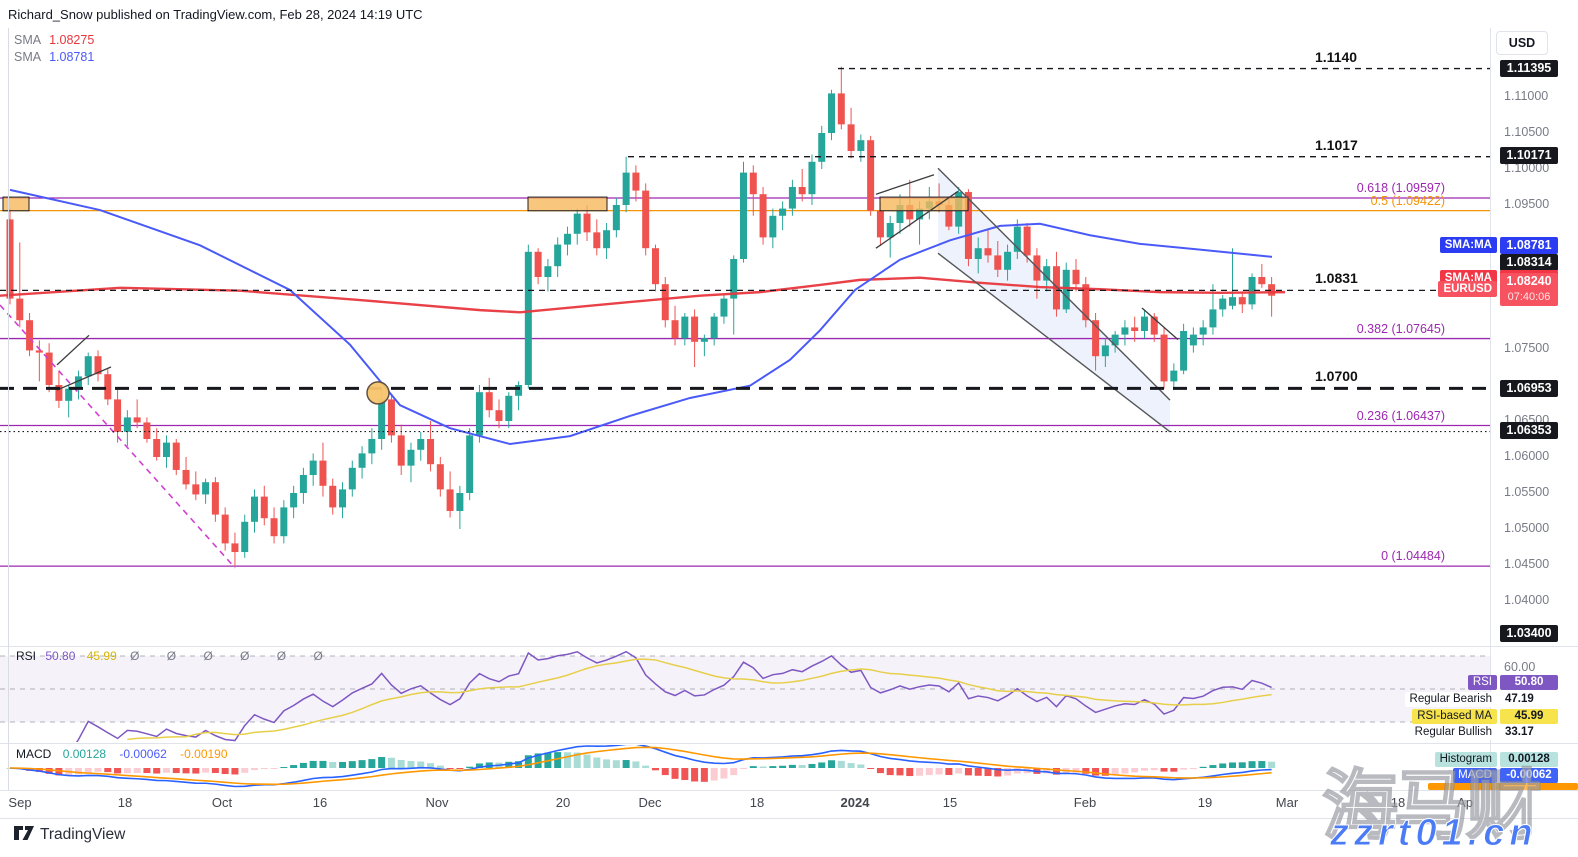 The height and width of the screenshot is (857, 1578). I want to click on fib-level-label: 0.236 (1.06437), so click(1400, 415).